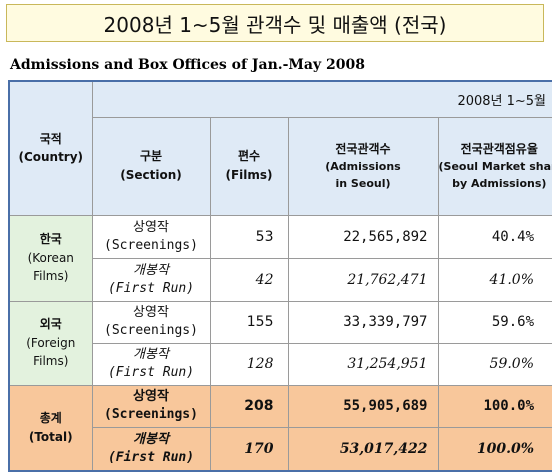 The image size is (552, 472). I want to click on films-cell: 155, so click(249, 322).